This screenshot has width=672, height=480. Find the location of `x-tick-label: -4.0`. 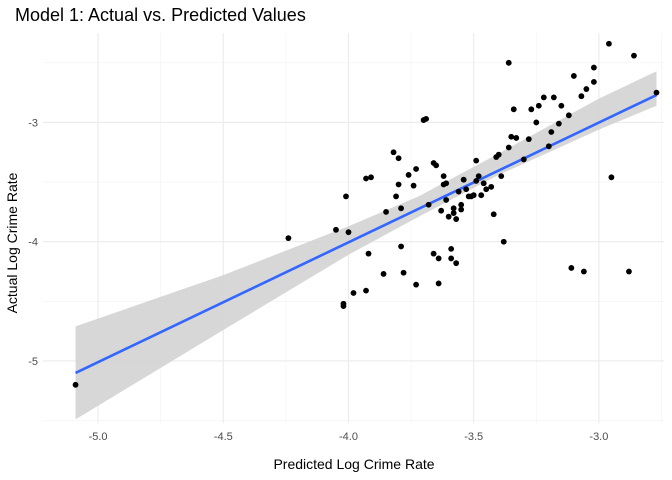

x-tick-label: -4.0 is located at coordinates (348, 437).